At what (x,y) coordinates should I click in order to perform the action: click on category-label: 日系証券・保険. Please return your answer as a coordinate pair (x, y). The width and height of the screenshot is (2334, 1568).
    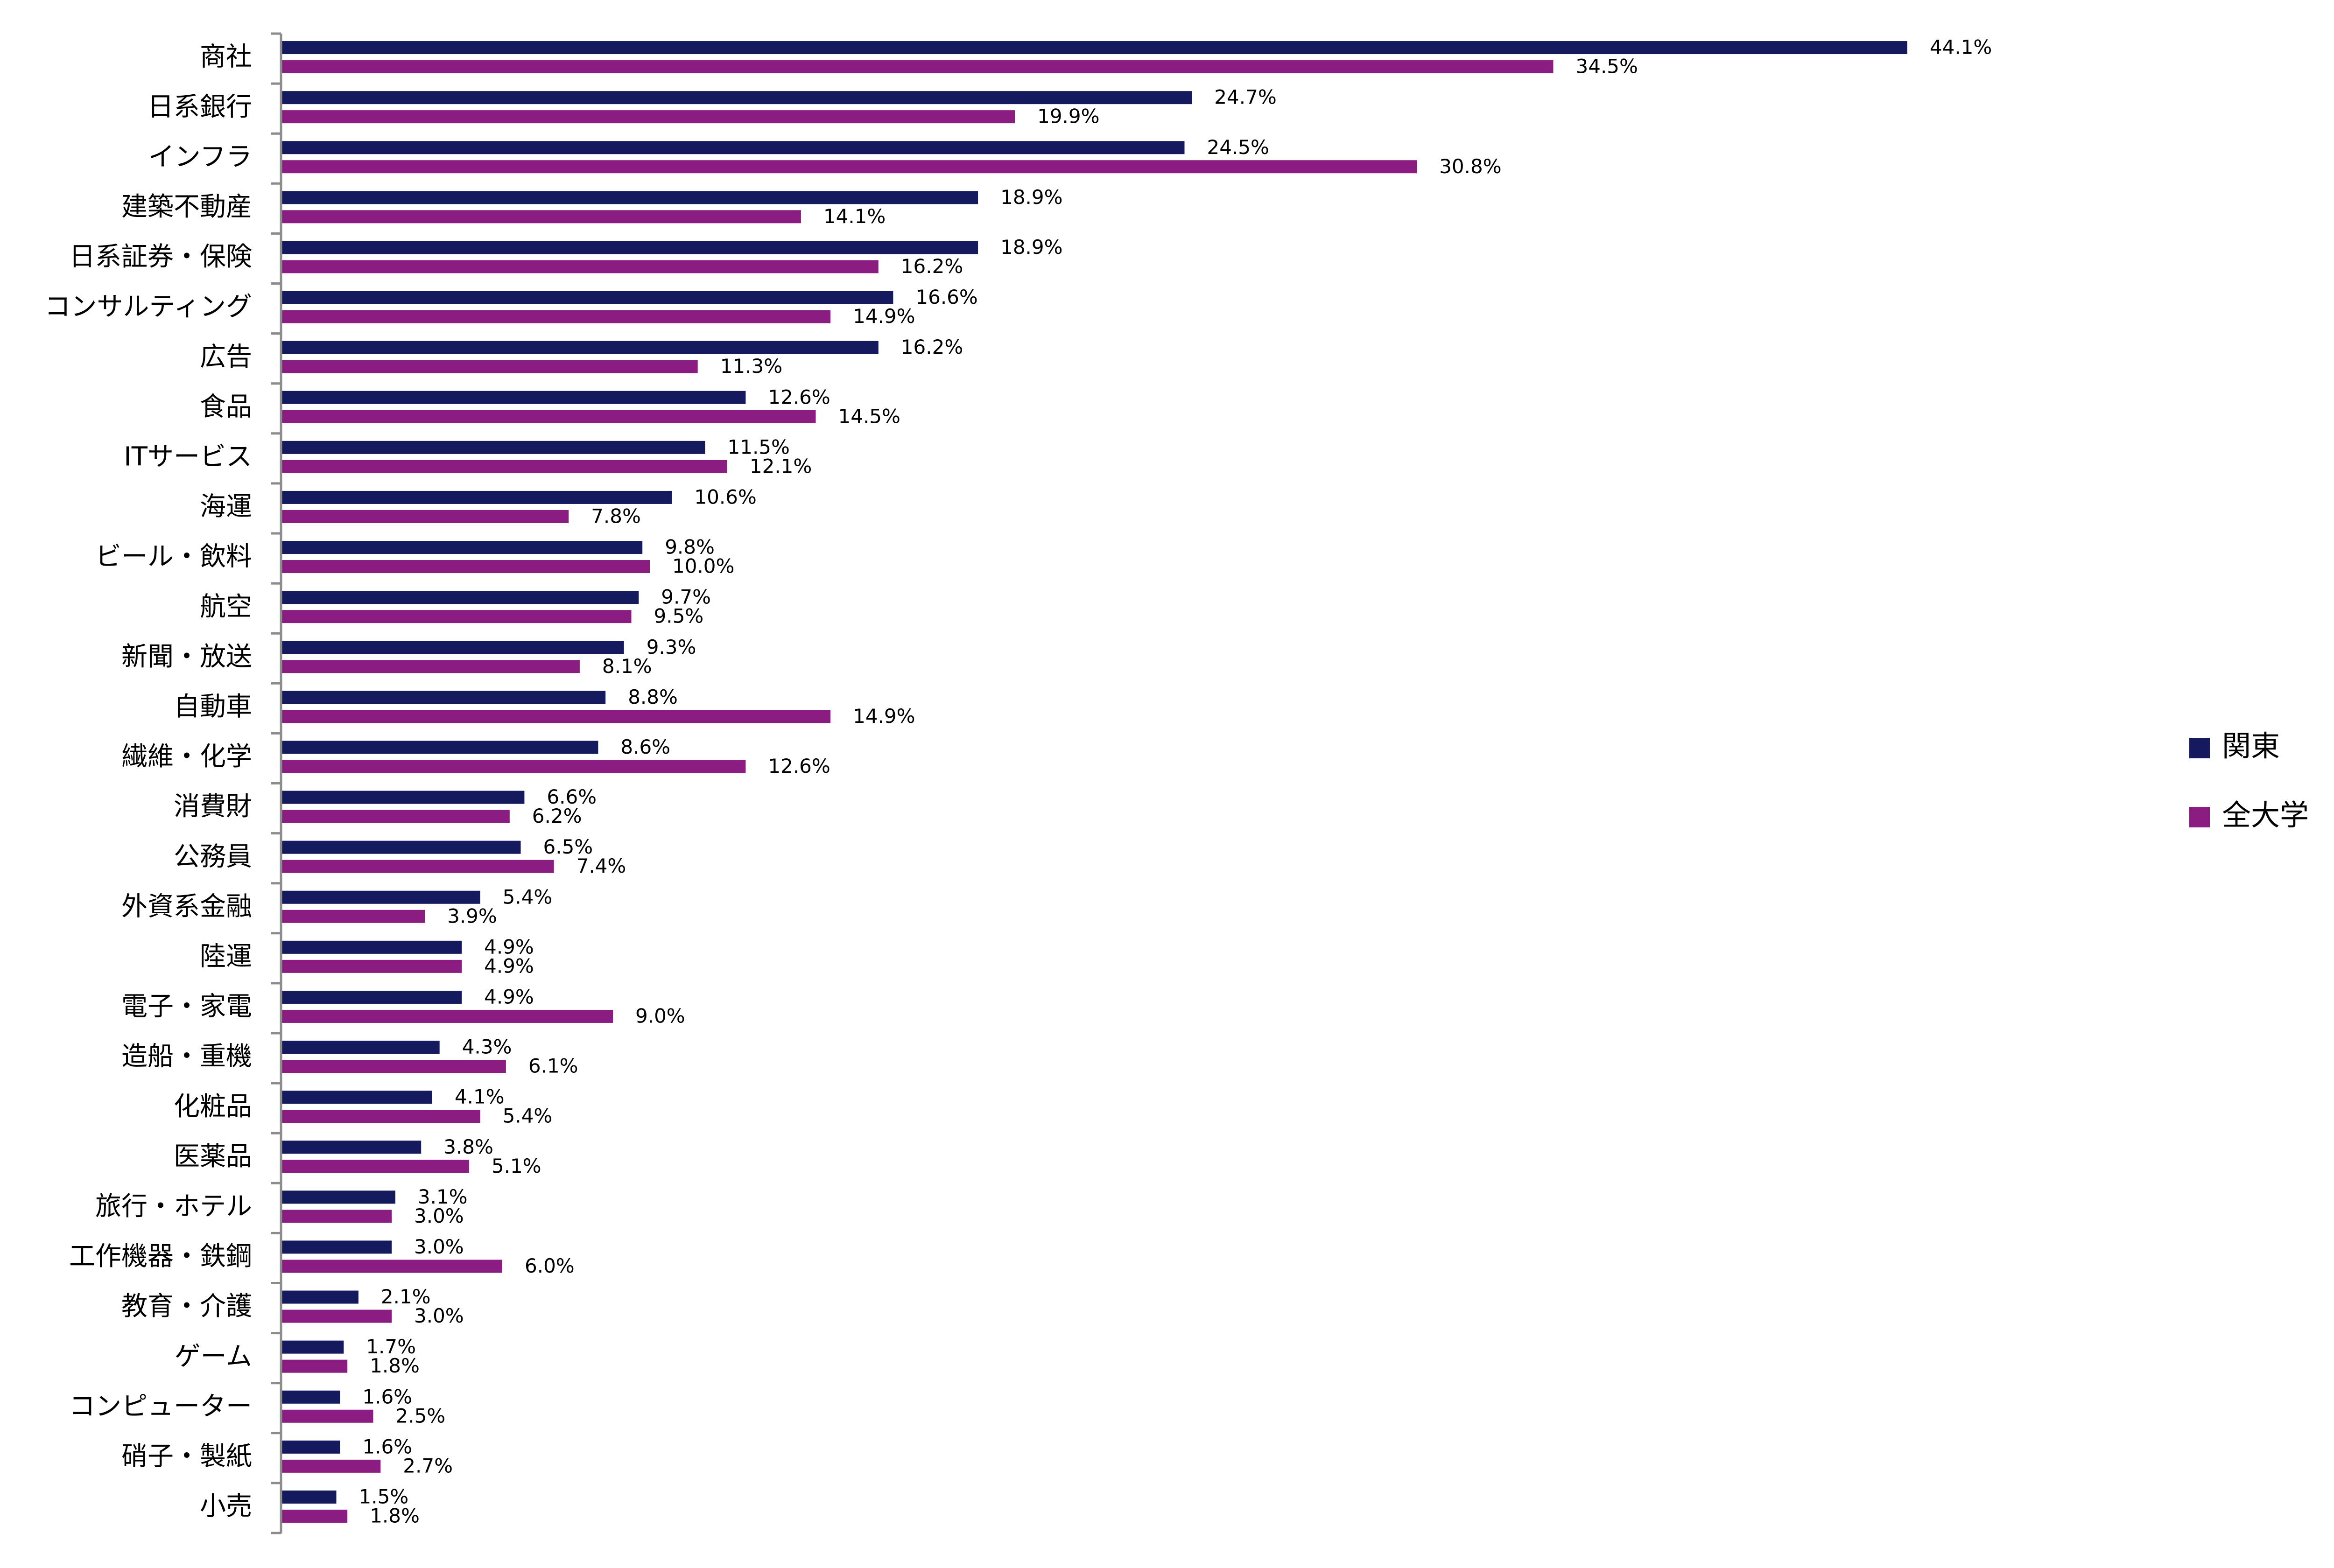
    Looking at the image, I should click on (160, 257).